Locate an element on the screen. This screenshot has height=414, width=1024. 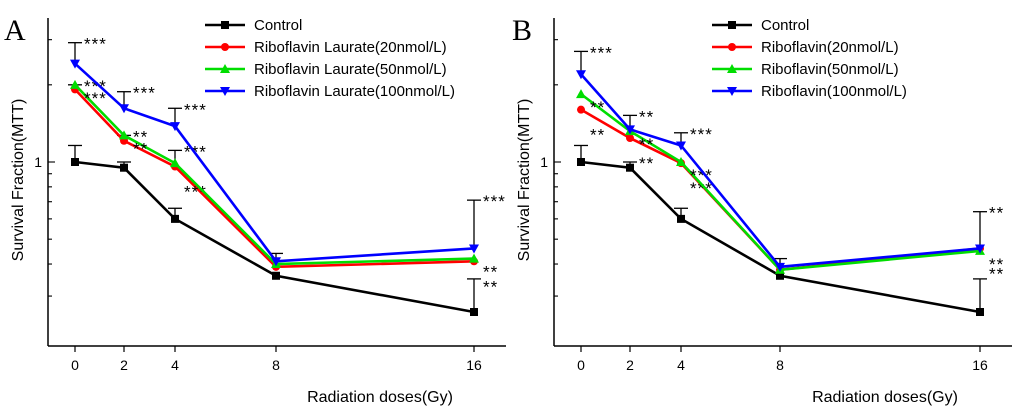
panel-b-x-ticks: 0 2 4 8 16 is located at coordinates (782, 359).